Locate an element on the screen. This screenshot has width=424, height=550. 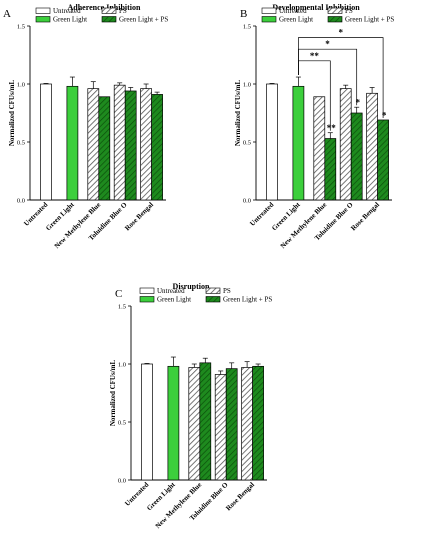
significance-annotations: ******** is located at coordinates (342, 80).